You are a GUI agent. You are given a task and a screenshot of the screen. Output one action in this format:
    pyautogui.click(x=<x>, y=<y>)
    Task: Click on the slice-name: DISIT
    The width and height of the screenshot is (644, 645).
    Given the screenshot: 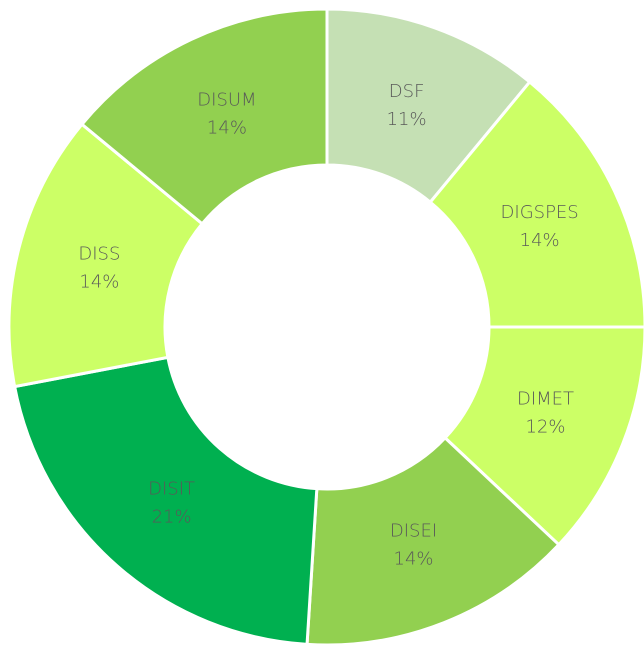 What is the action you would take?
    pyautogui.click(x=171, y=488)
    